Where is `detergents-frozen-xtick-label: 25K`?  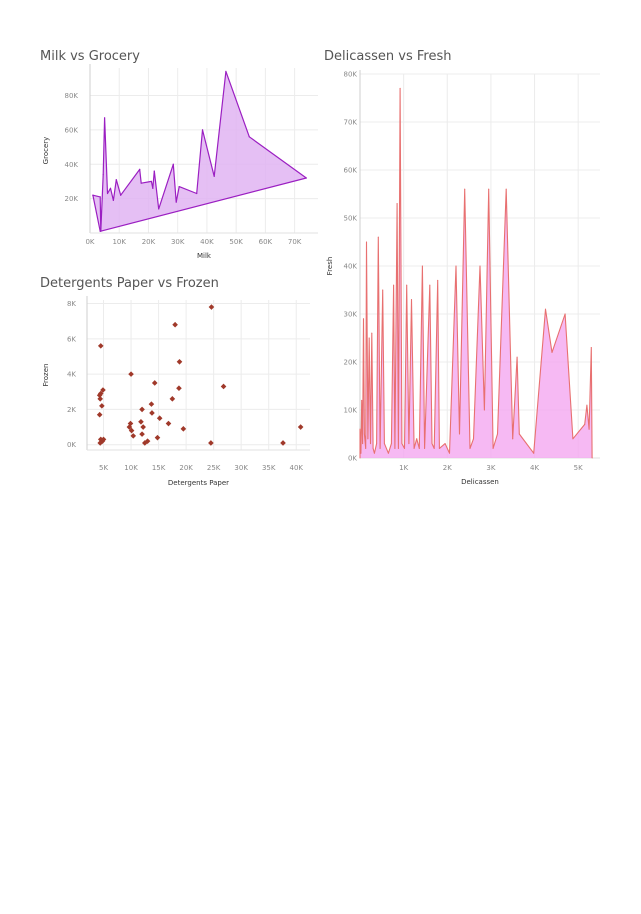 detergents-frozen-xtick-label: 25K is located at coordinates (214, 468).